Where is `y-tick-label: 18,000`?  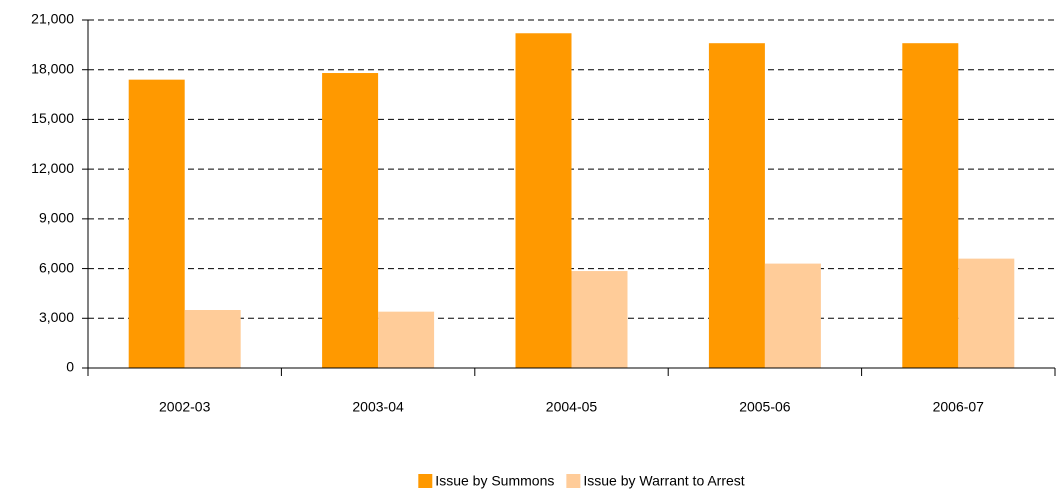
y-tick-label: 18,000 is located at coordinates (52, 68).